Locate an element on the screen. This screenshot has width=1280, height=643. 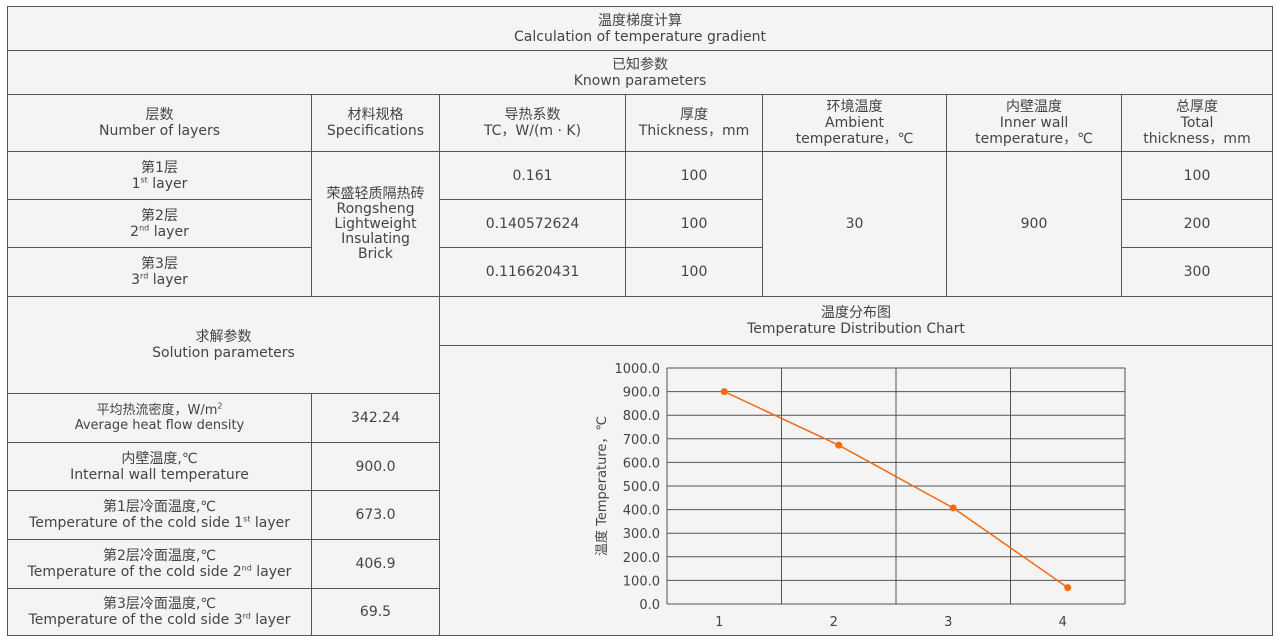
label-zh-text: 平均热流密度，W/m is located at coordinates (157, 410).